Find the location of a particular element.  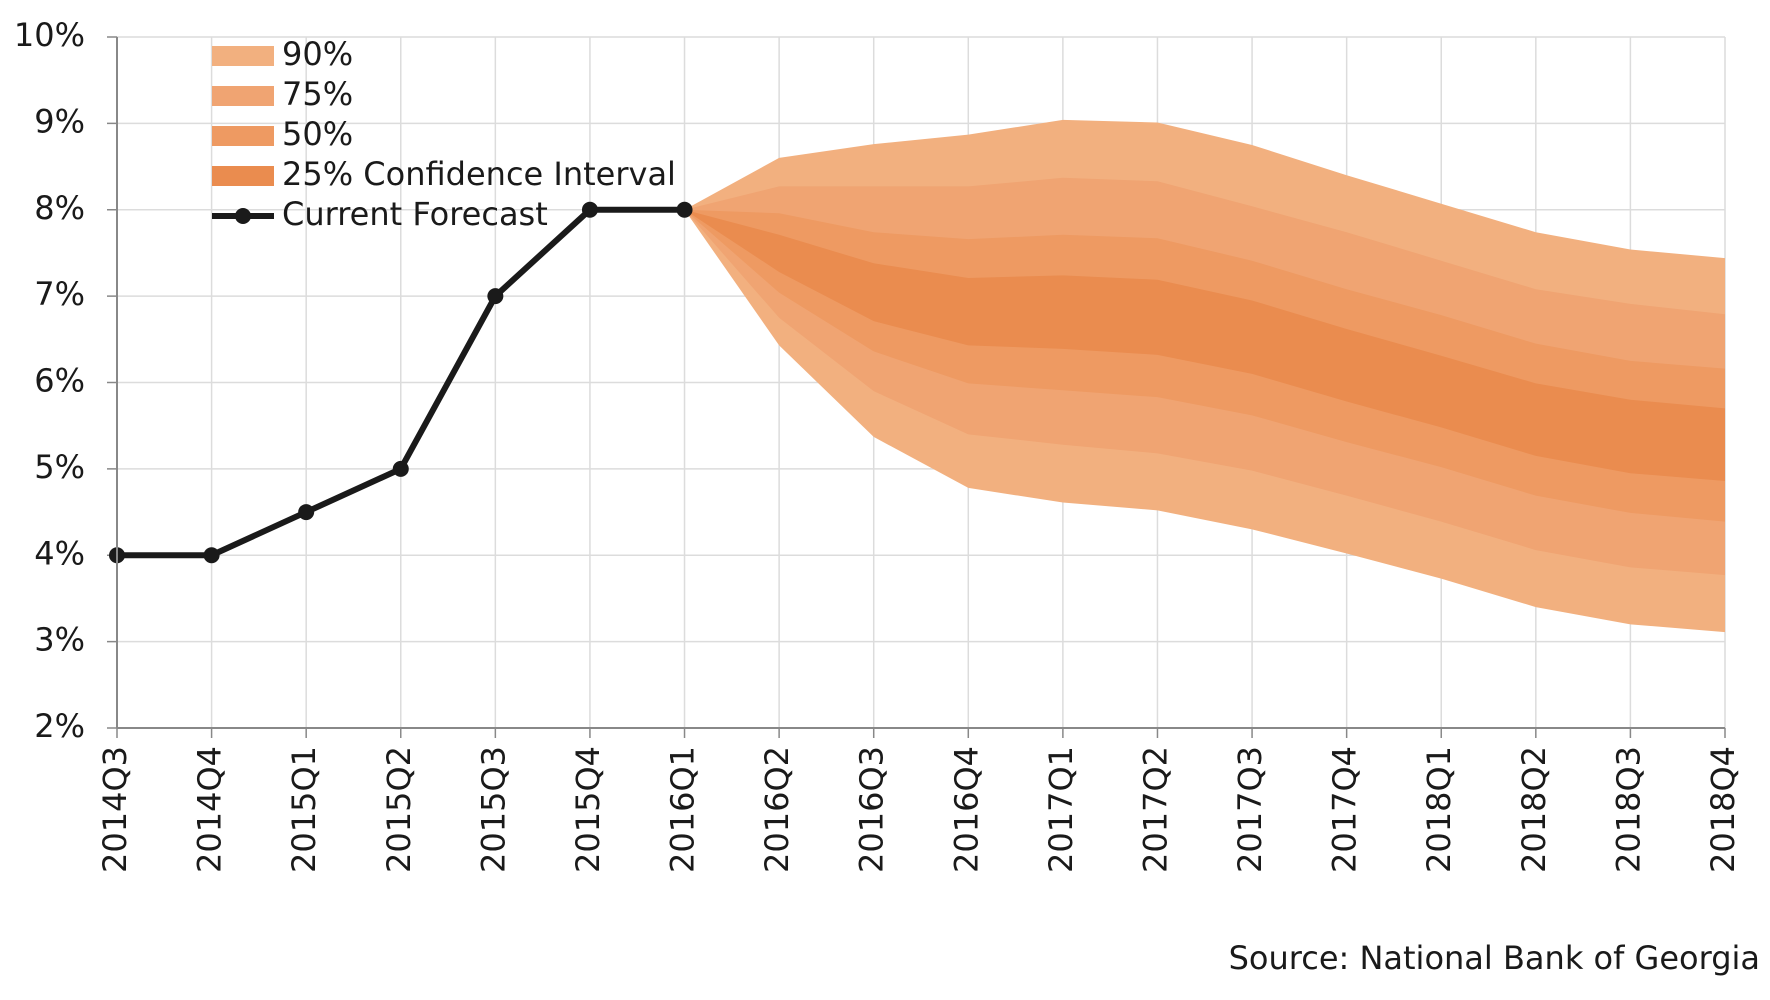

y-tick-label: 7% is located at coordinates (59, 294).